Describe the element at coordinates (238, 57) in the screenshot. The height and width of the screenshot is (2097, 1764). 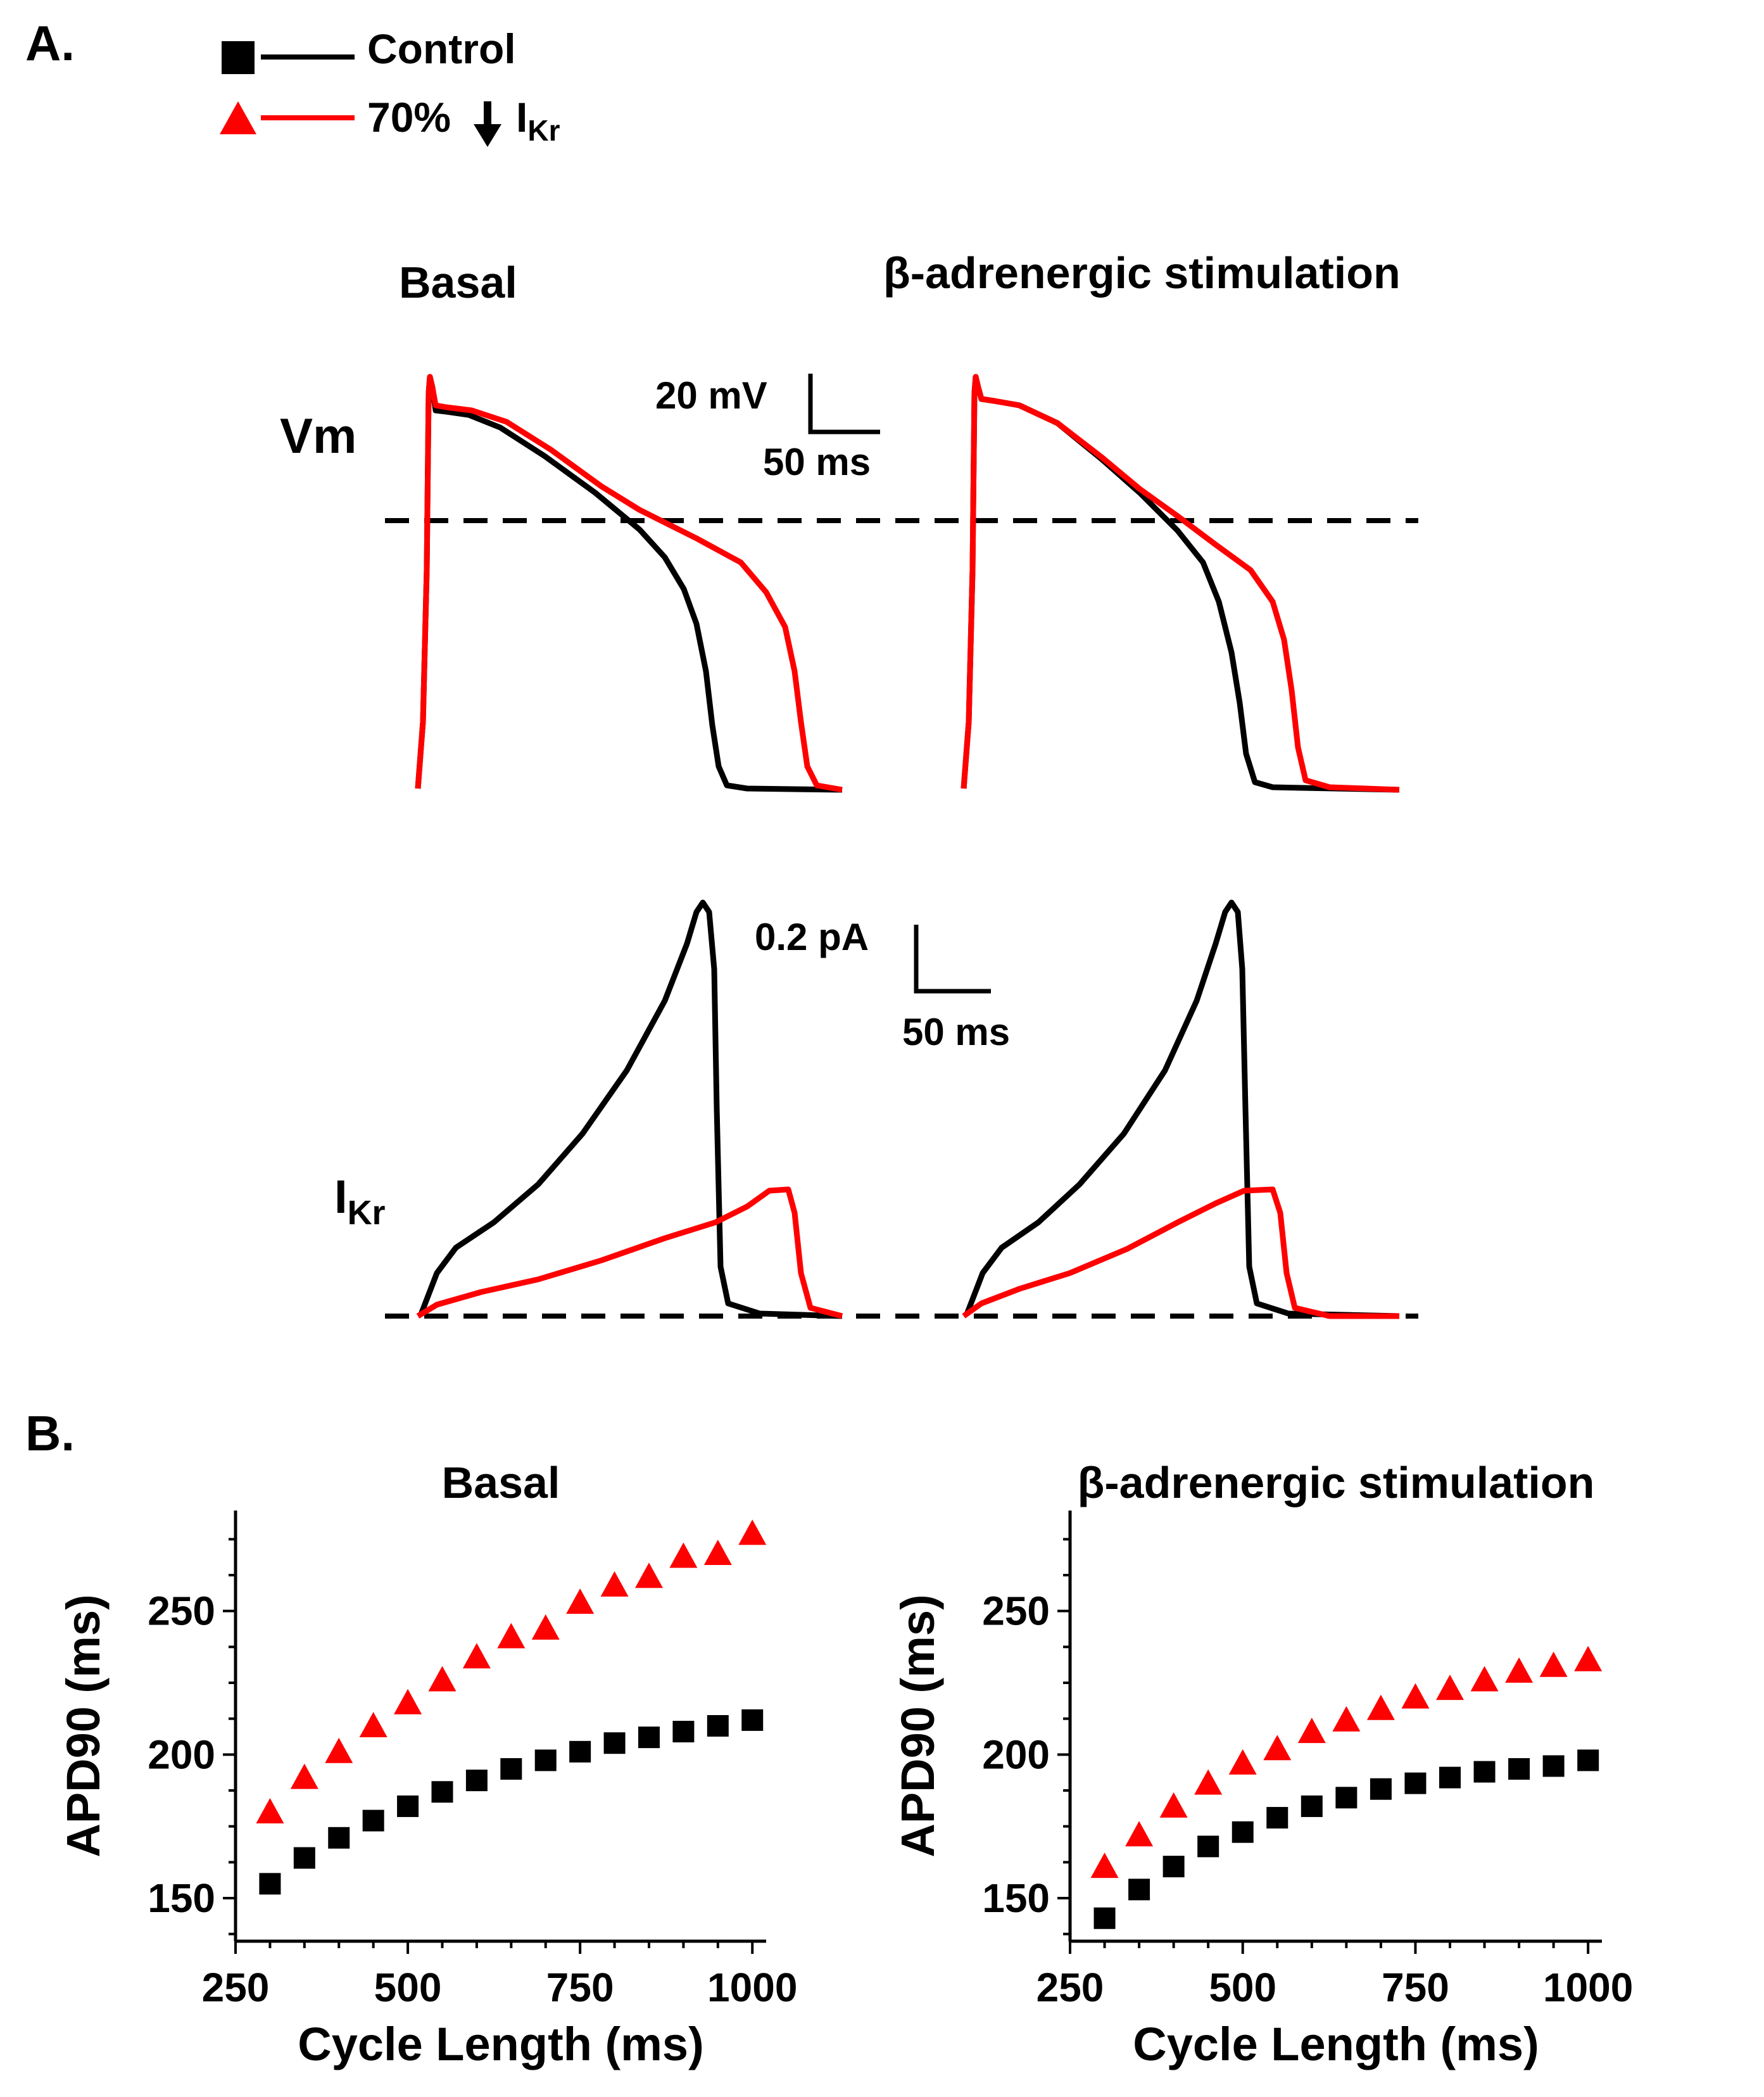
I see `legend-control-marker` at that location.